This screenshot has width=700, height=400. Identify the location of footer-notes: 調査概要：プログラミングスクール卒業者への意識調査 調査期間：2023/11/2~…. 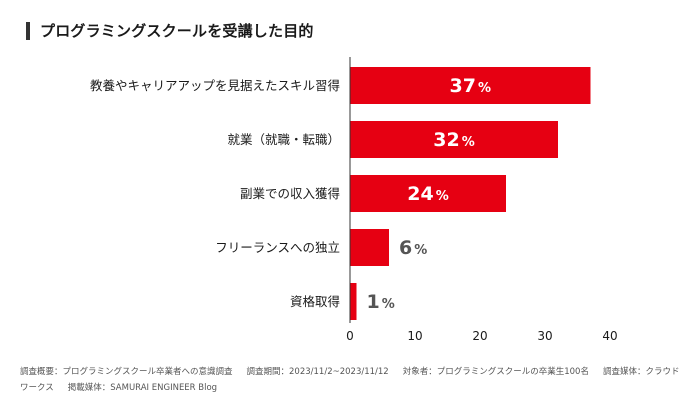
(352, 380).